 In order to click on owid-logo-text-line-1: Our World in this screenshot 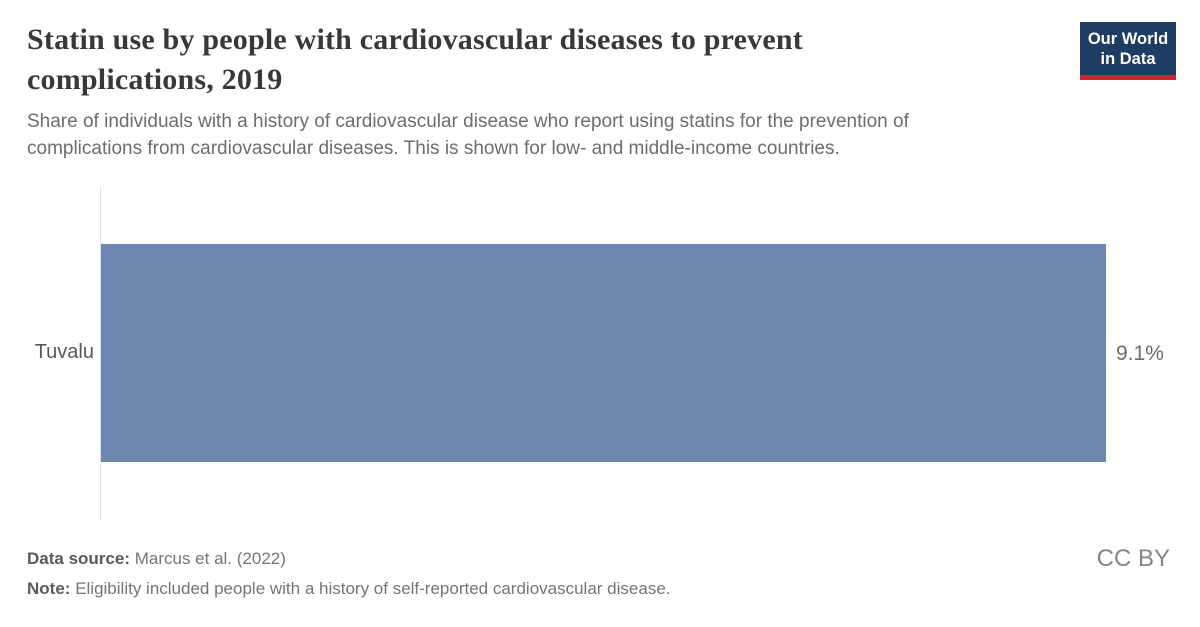, I will do `click(1128, 38)`.